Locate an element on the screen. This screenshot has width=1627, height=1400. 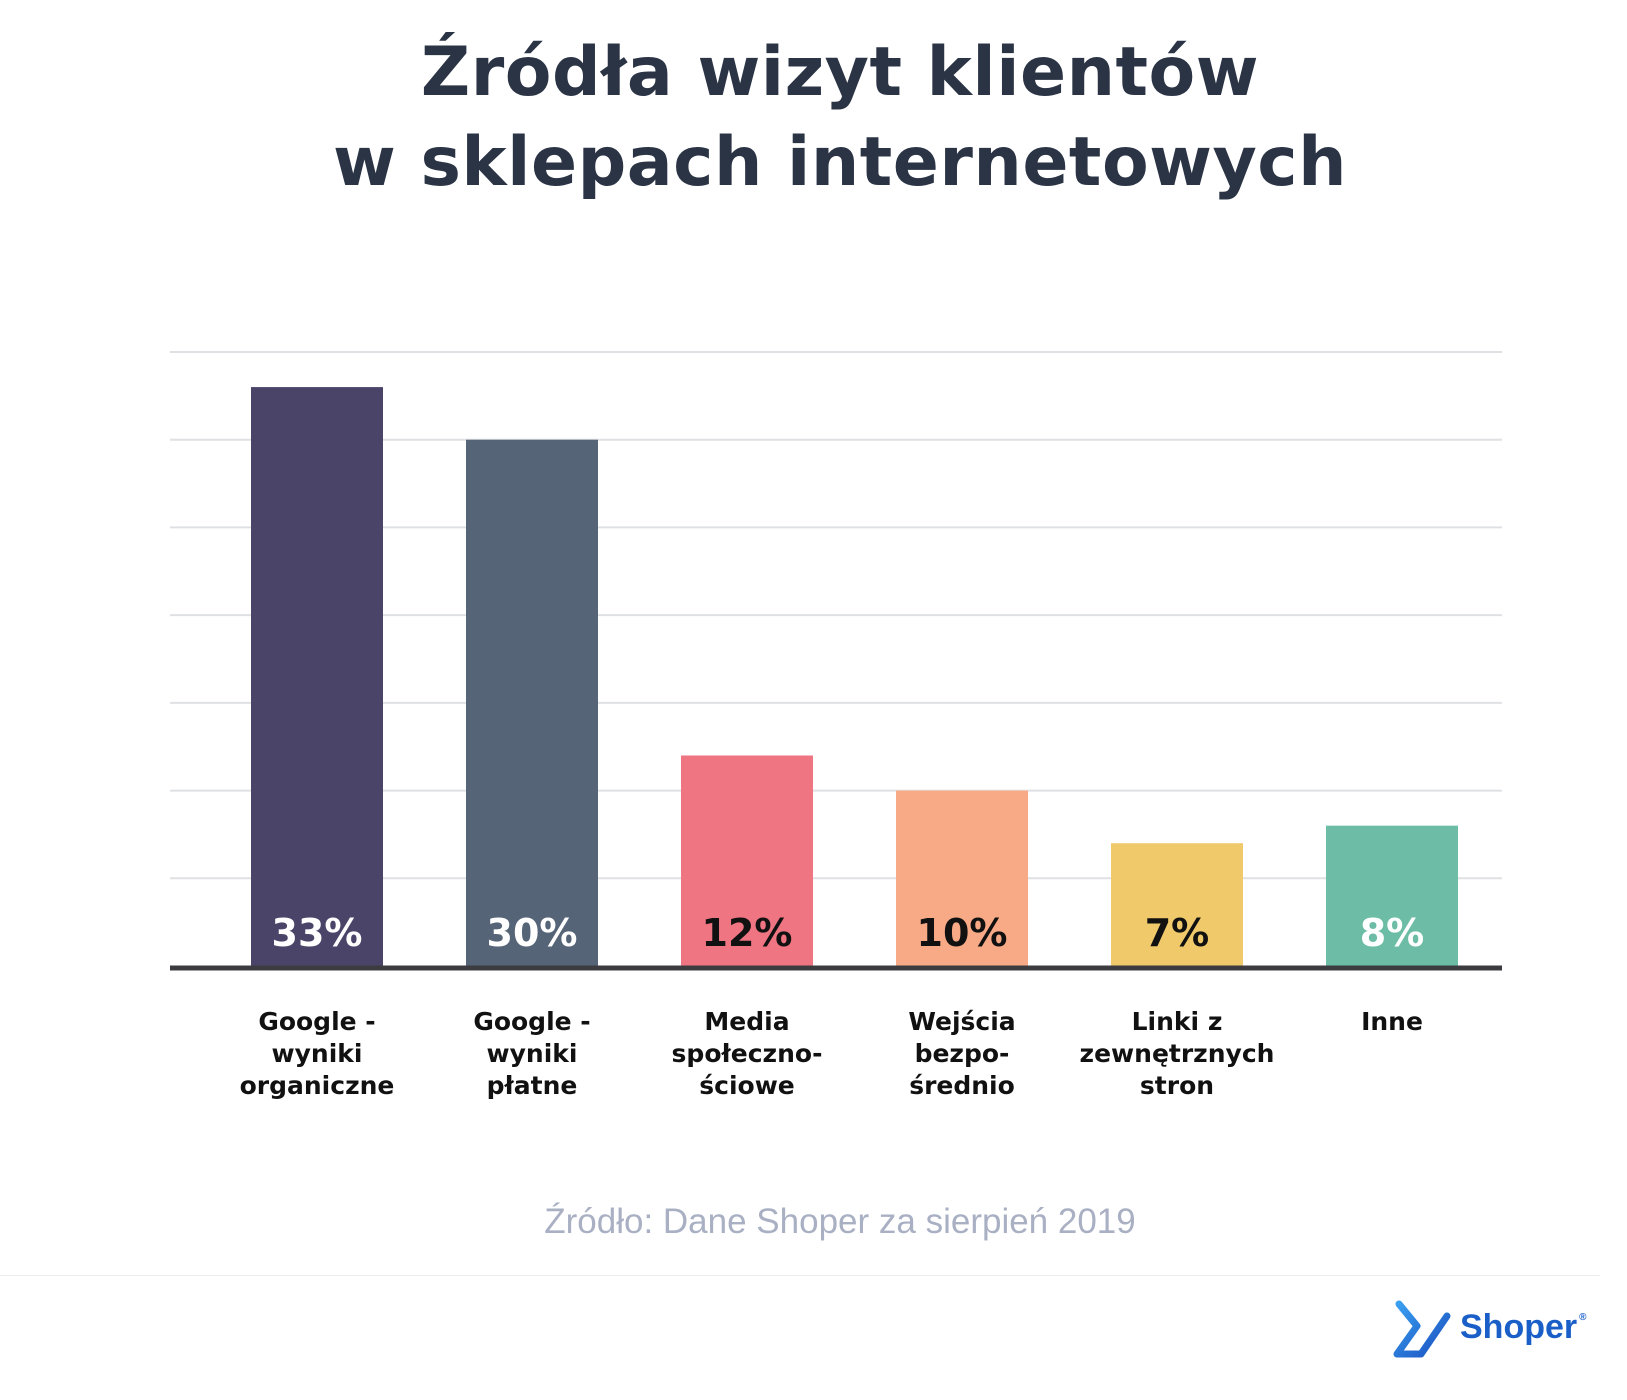
shoper-logo: Shoper ® is located at coordinates (1490, 1329).